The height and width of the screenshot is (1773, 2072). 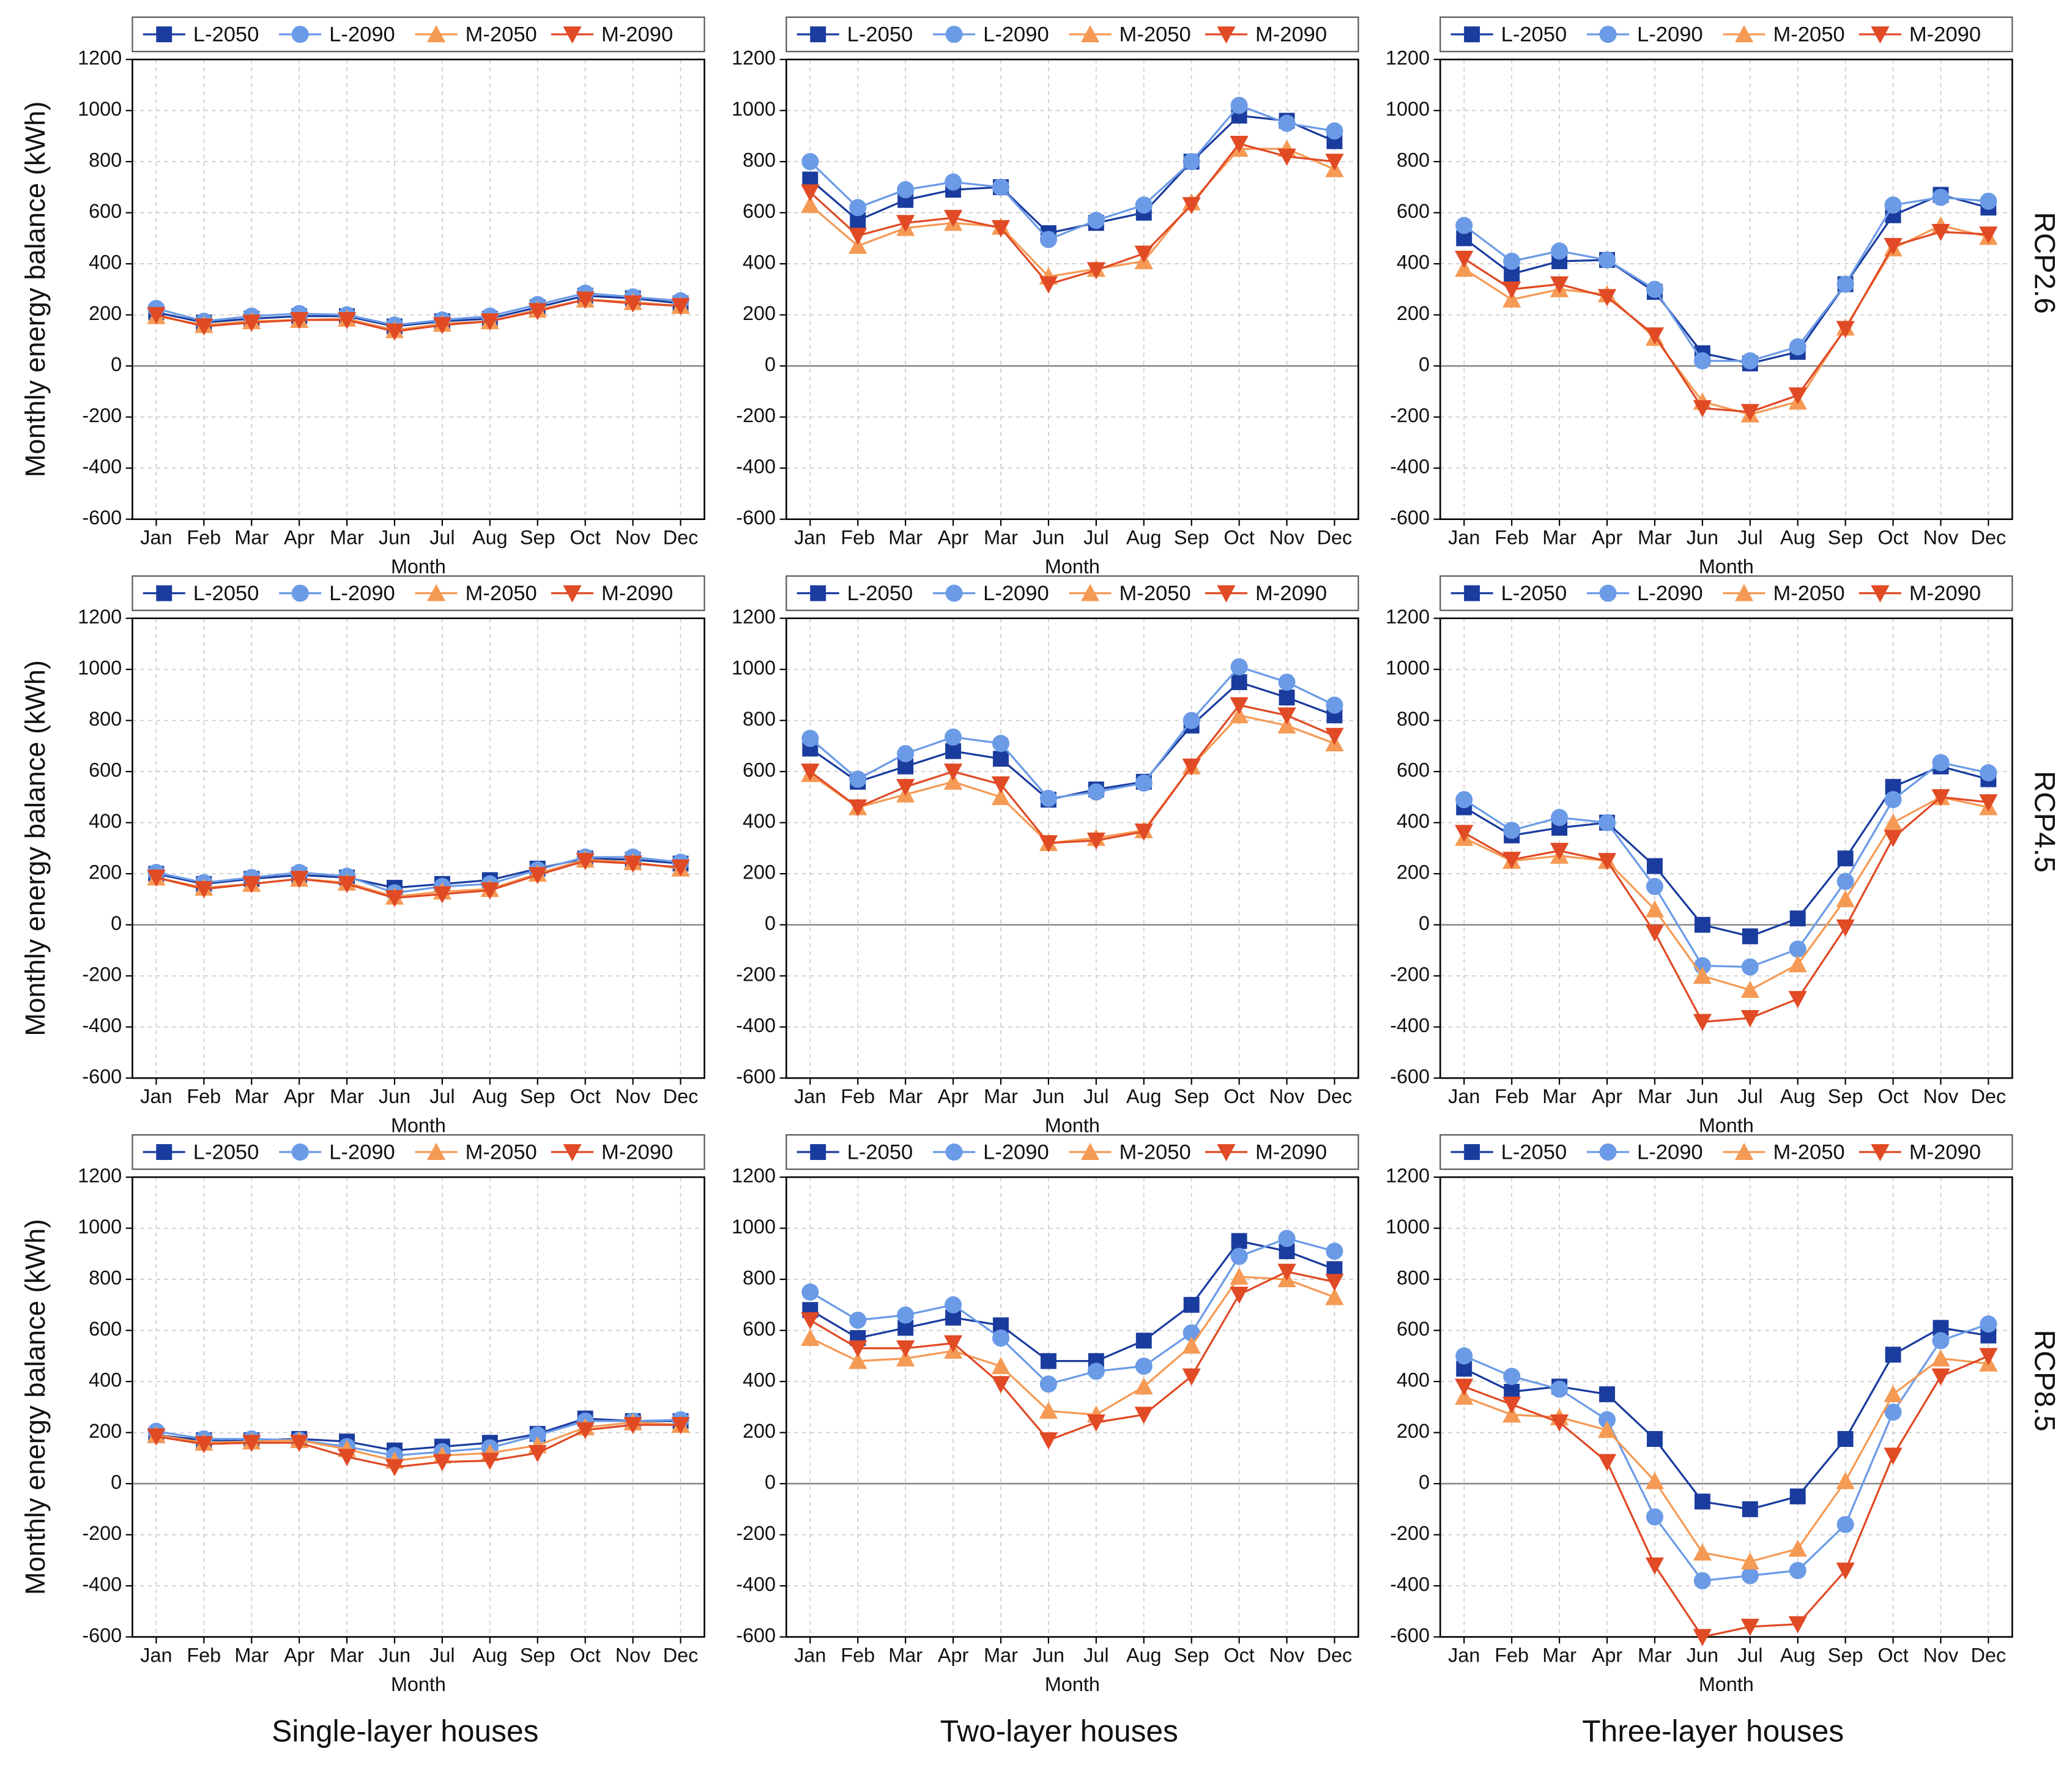 I want to click on legend-label: M-2090, so click(x=1291, y=1152).